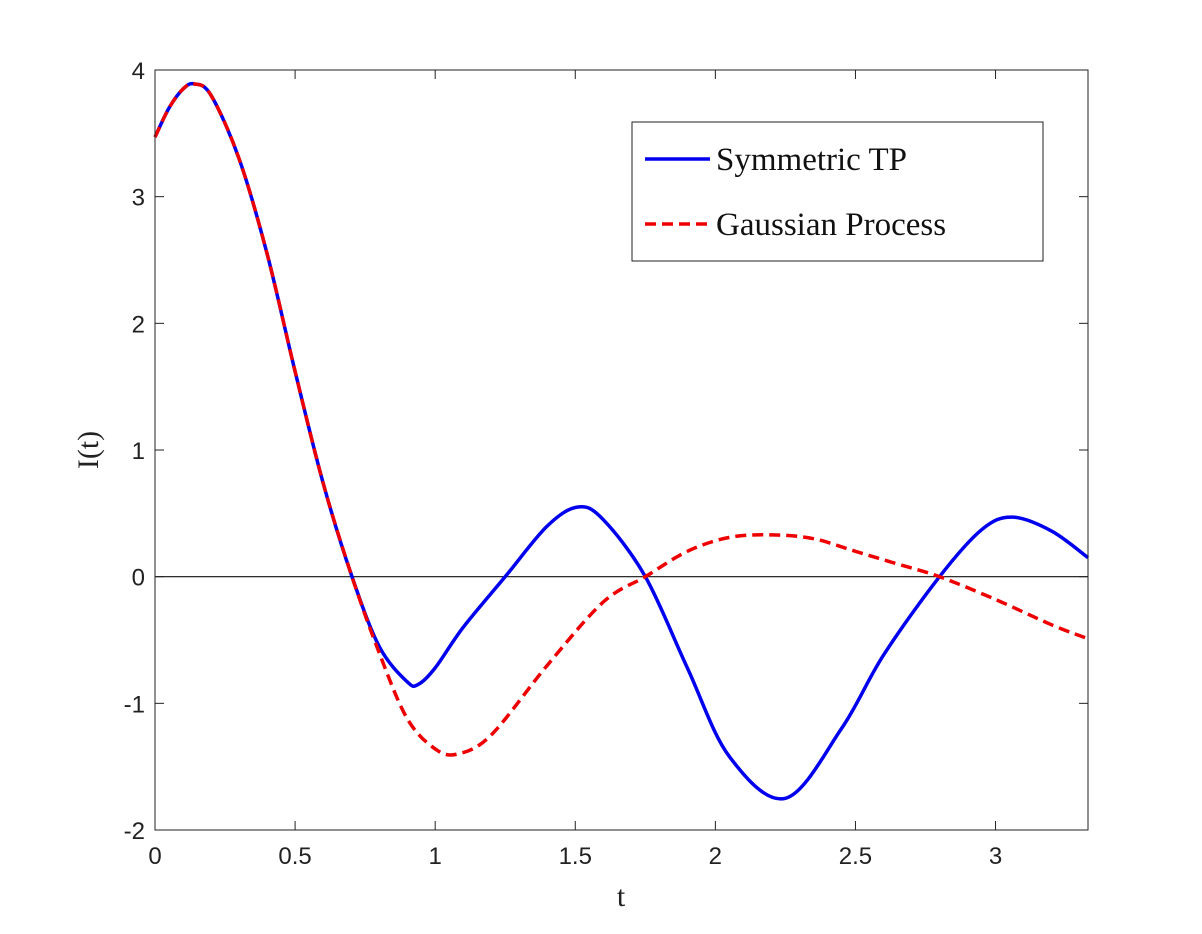  What do you see at coordinates (811, 160) in the screenshot?
I see `legend-label-symmetric-tp: Symmetric TP` at bounding box center [811, 160].